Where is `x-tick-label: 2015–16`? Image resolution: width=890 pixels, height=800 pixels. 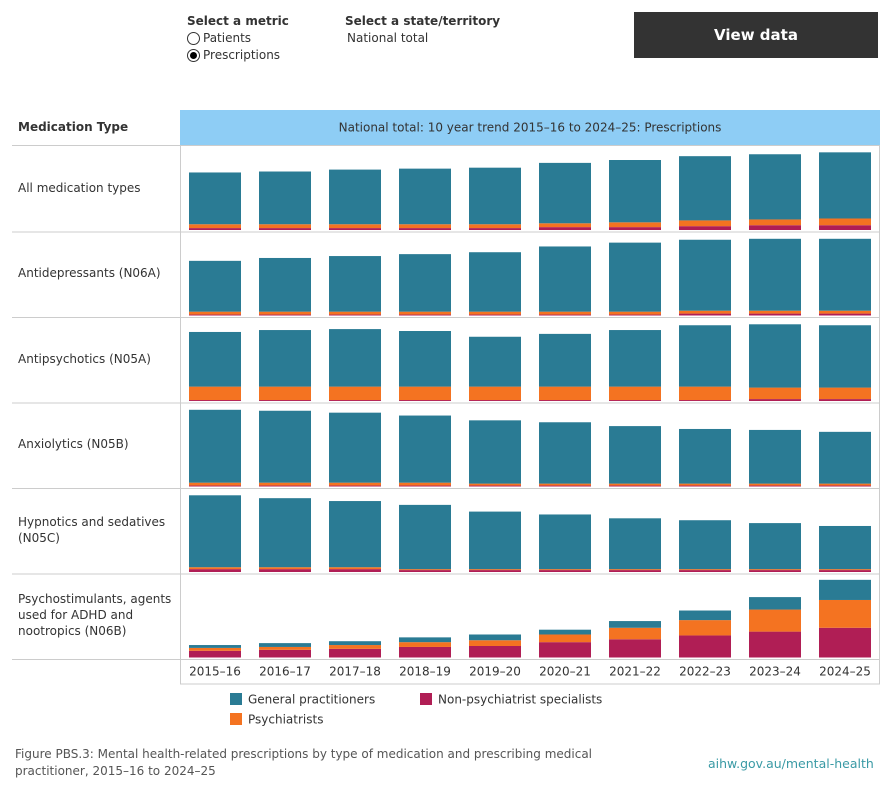 x-tick-label: 2015–16 is located at coordinates (215, 672).